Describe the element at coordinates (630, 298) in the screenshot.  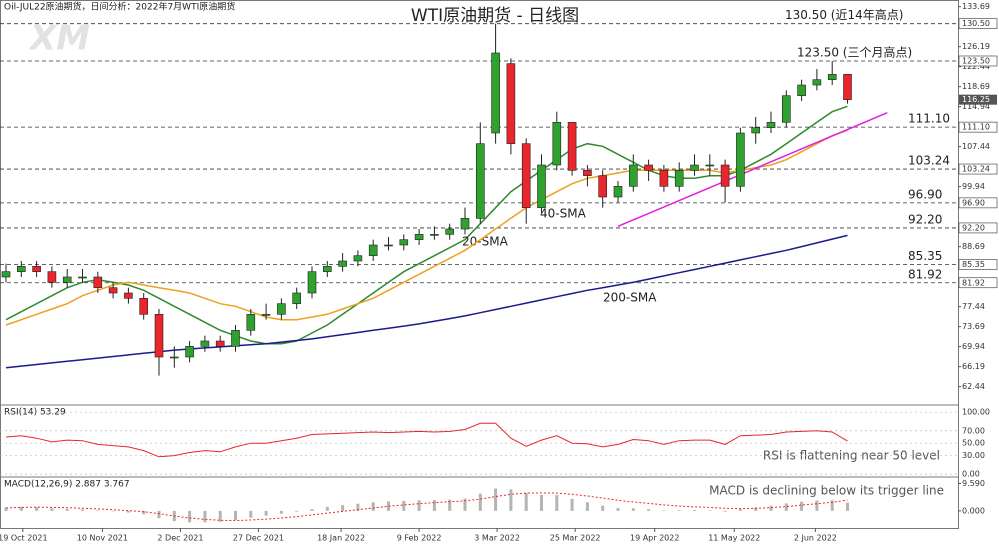
I see `sma-label: 200-SMA` at that location.